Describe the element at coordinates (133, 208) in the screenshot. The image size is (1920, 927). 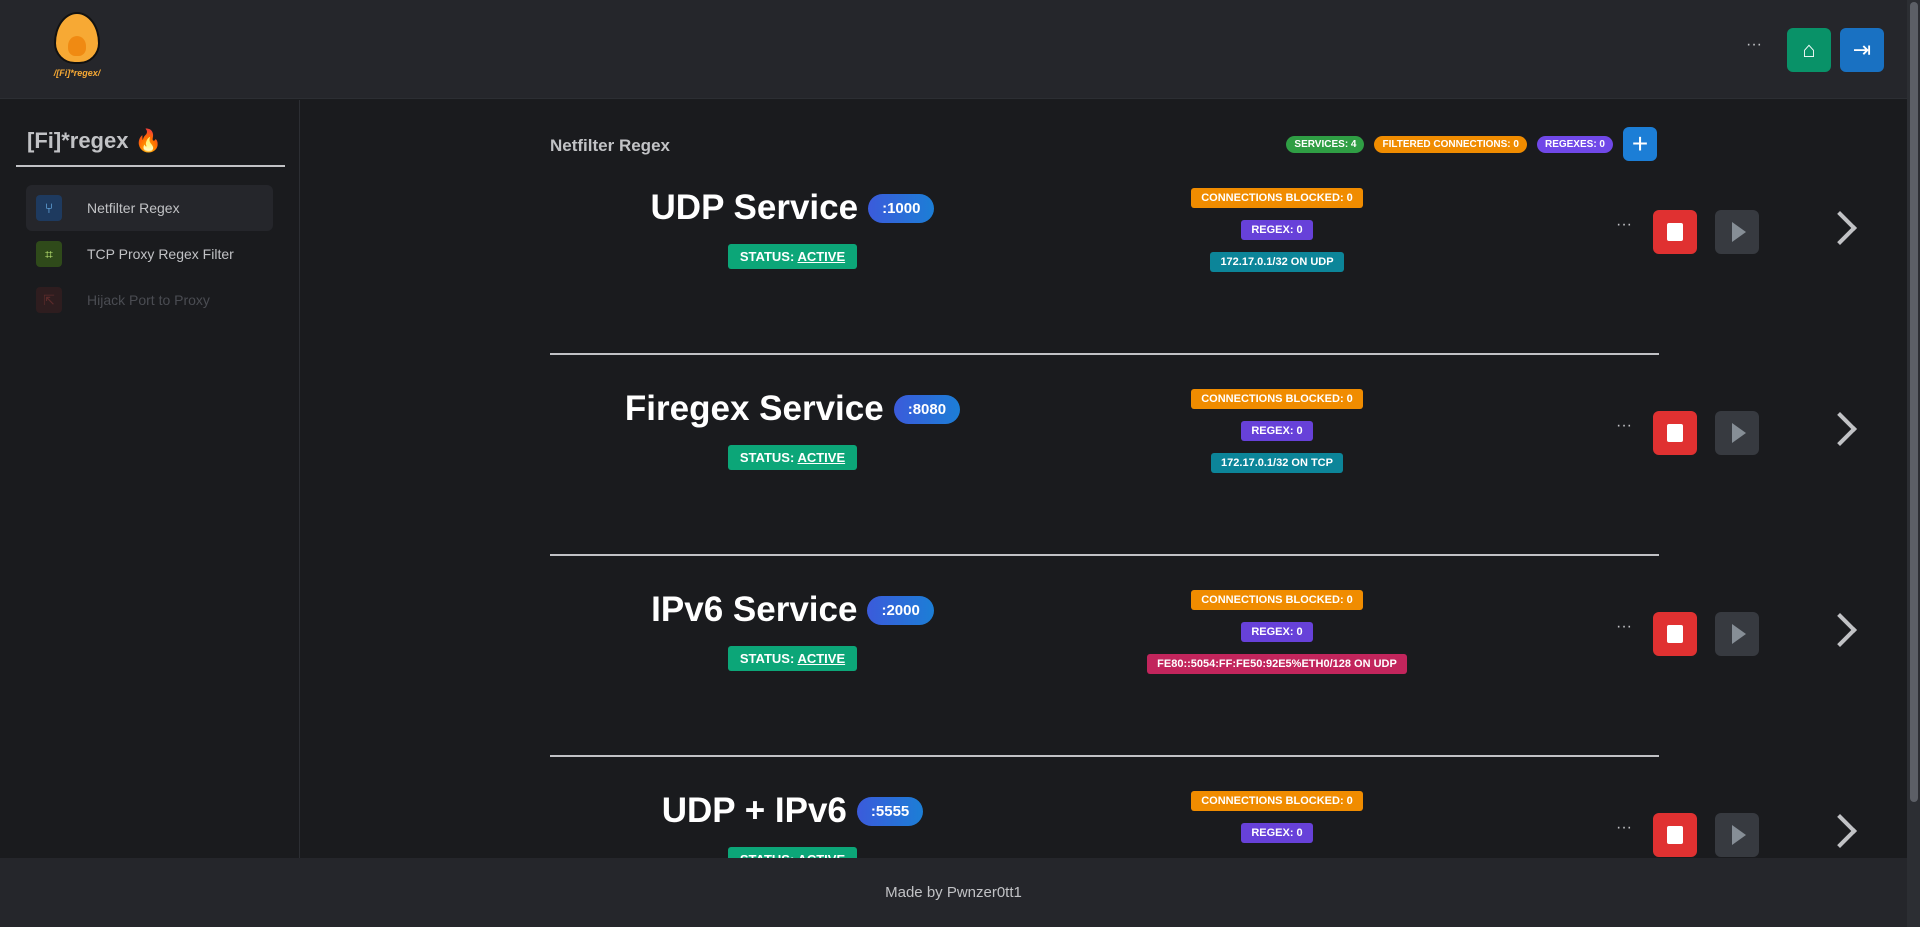
I see `sidebar-item-label: Netfilter Regex` at that location.